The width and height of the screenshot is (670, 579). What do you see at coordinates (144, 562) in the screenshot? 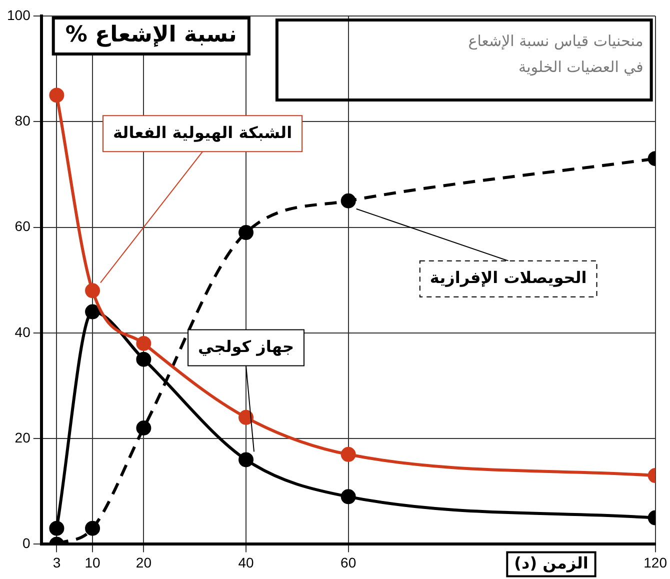
I see `x-tick-label: 20` at bounding box center [144, 562].